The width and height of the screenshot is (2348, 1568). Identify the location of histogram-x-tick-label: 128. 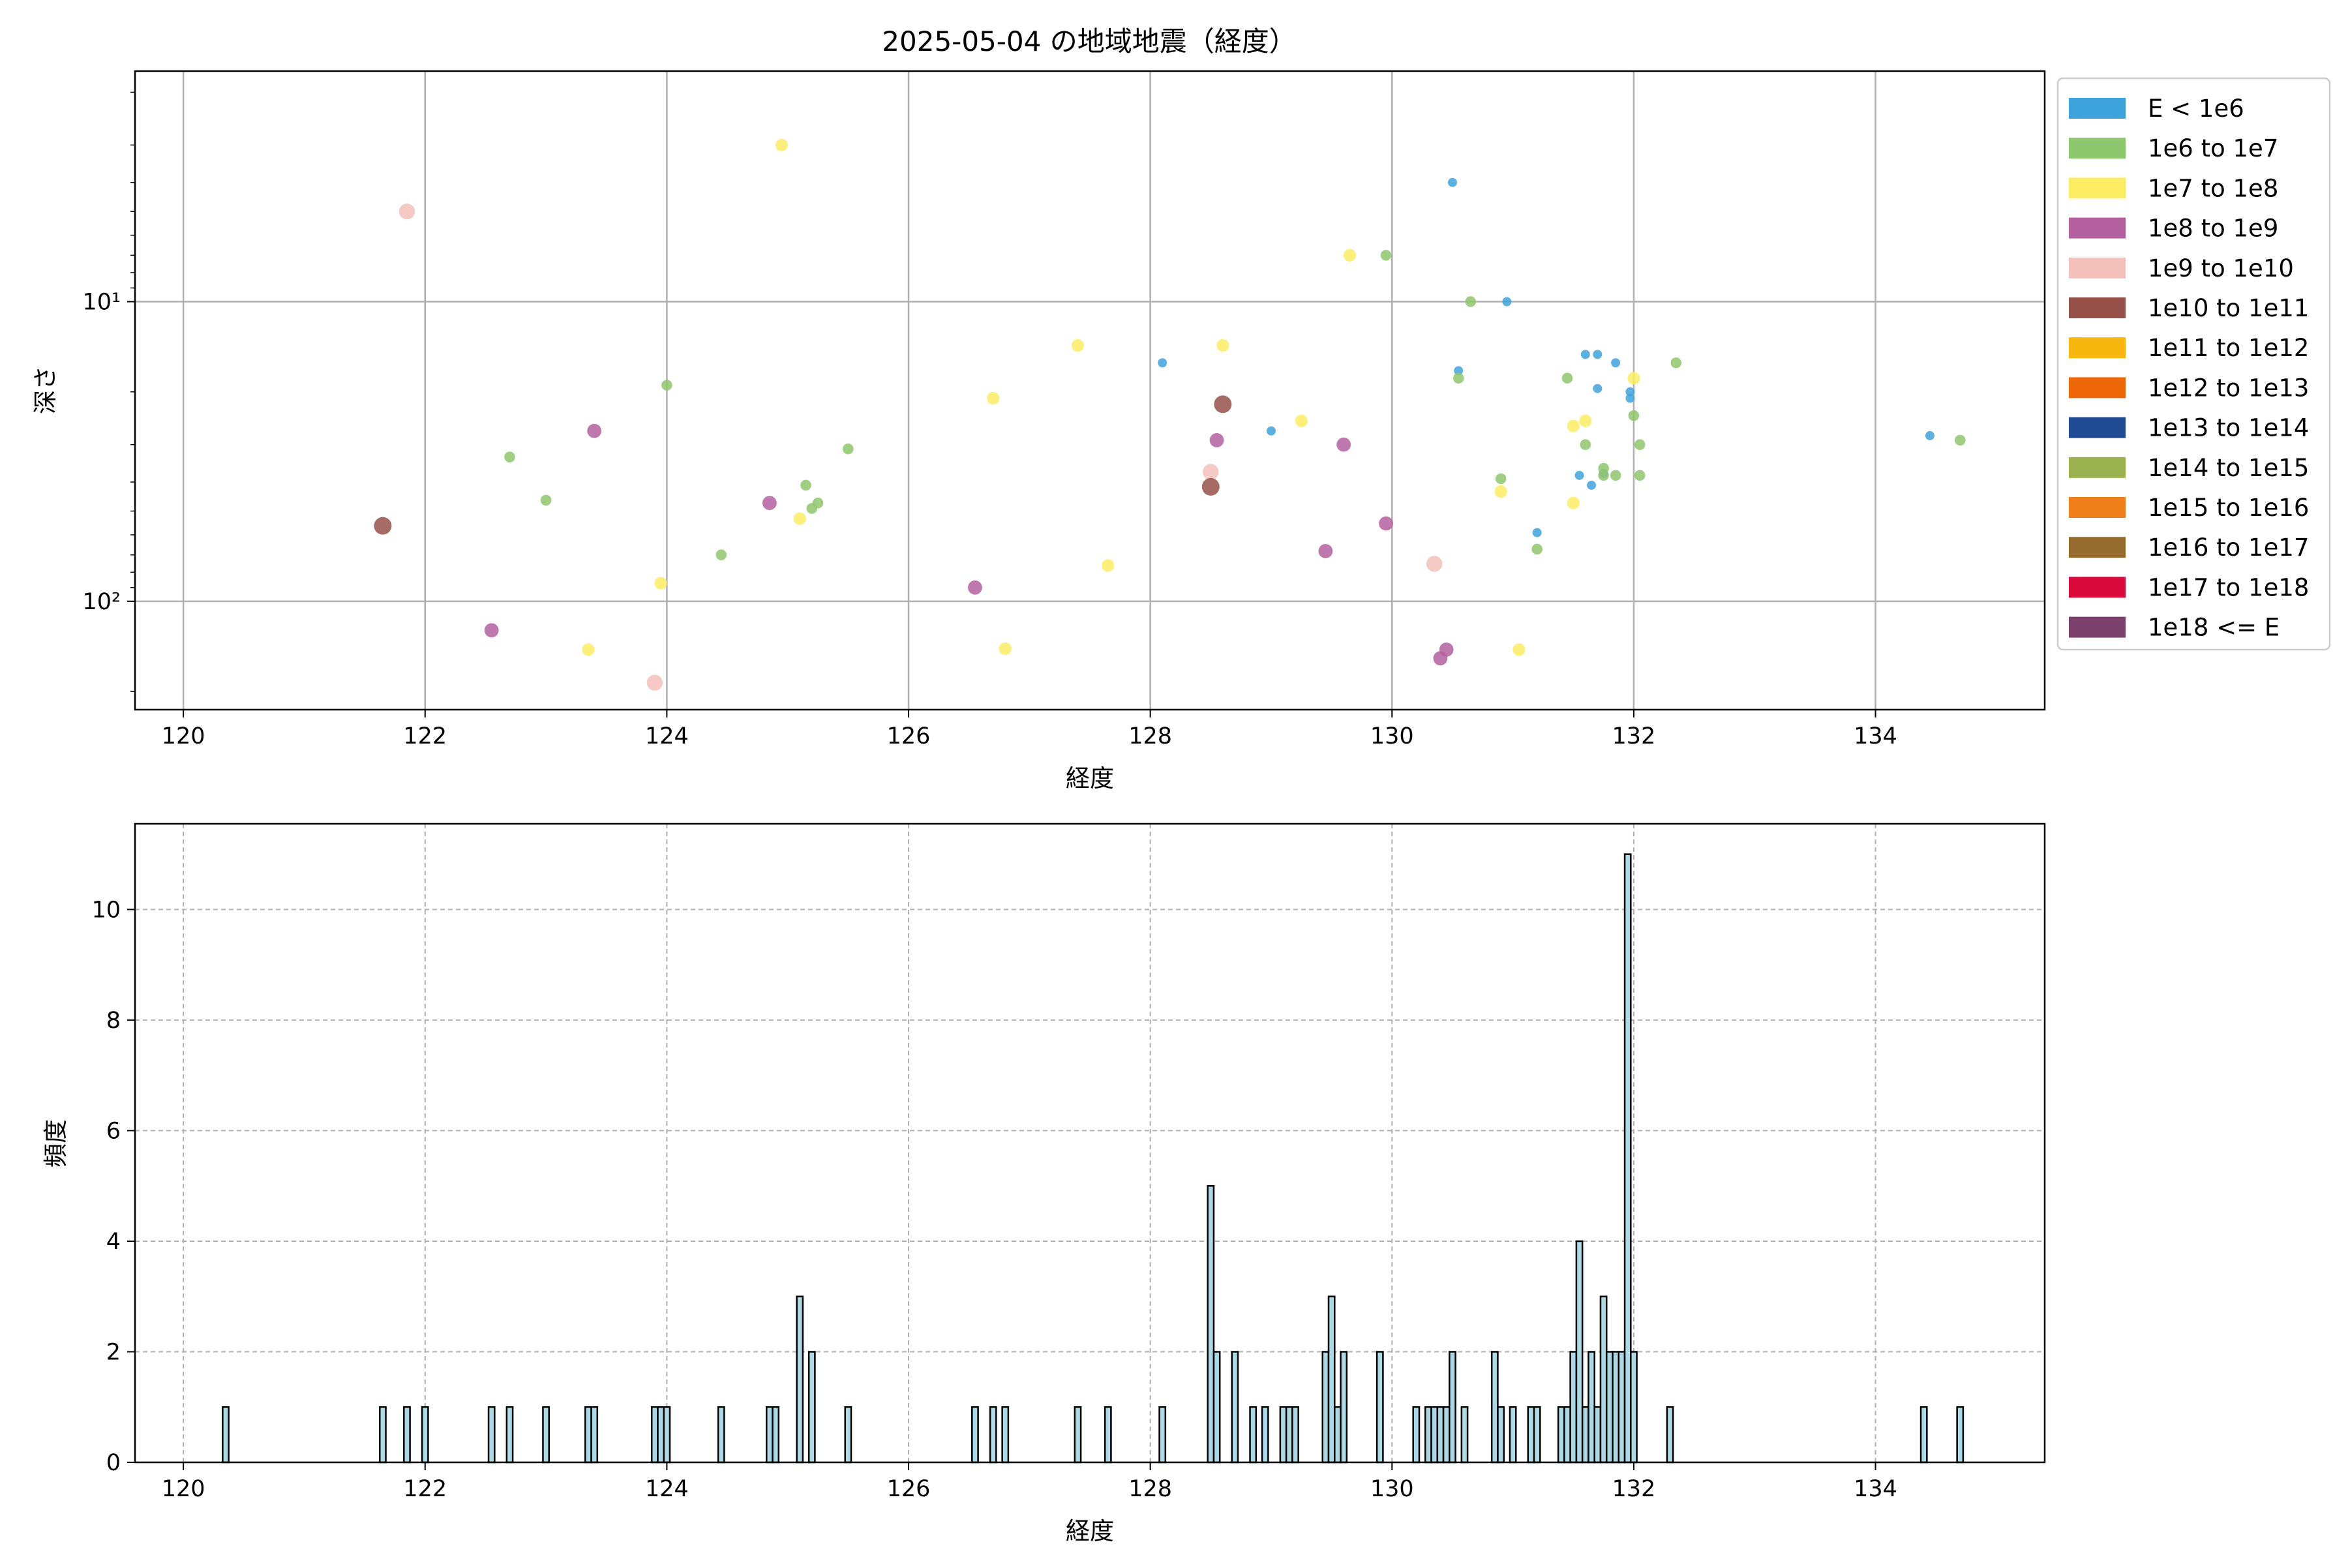
(1150, 1489).